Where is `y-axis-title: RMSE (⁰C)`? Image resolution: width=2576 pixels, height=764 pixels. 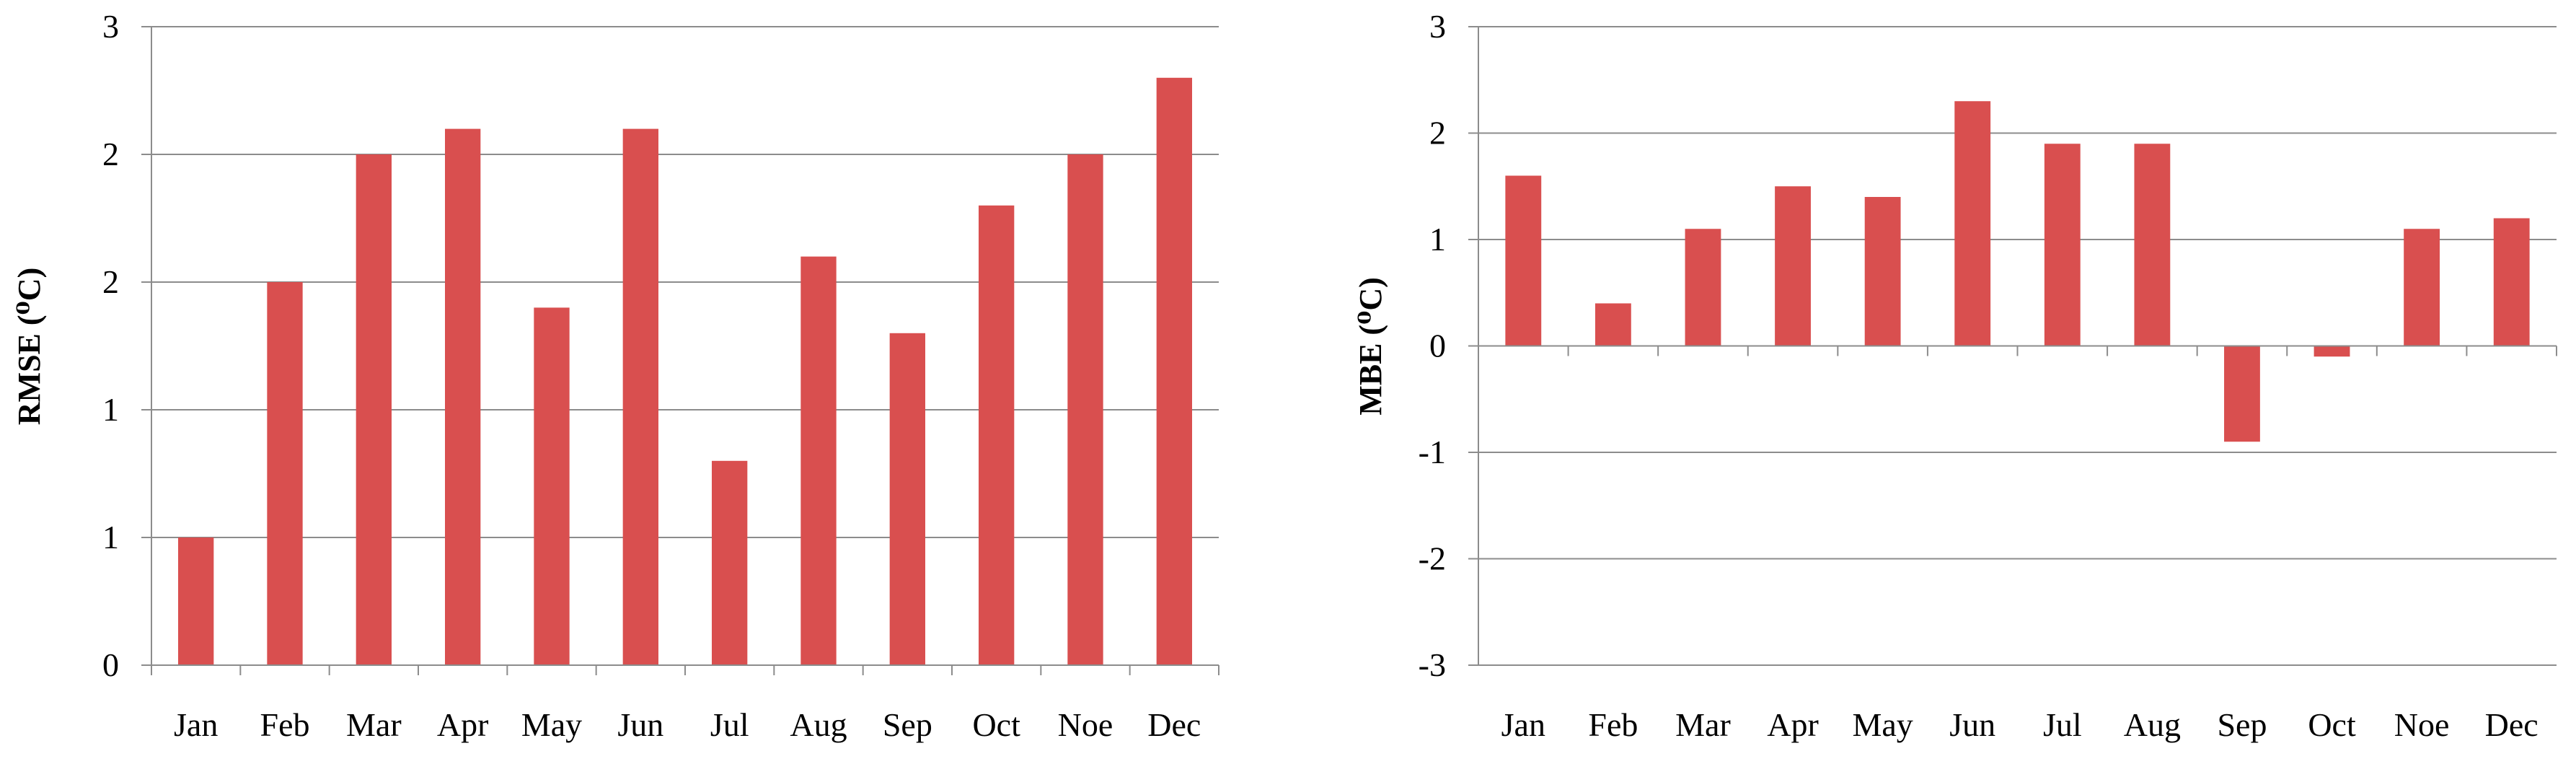 y-axis-title: RMSE (⁰C) is located at coordinates (29, 346).